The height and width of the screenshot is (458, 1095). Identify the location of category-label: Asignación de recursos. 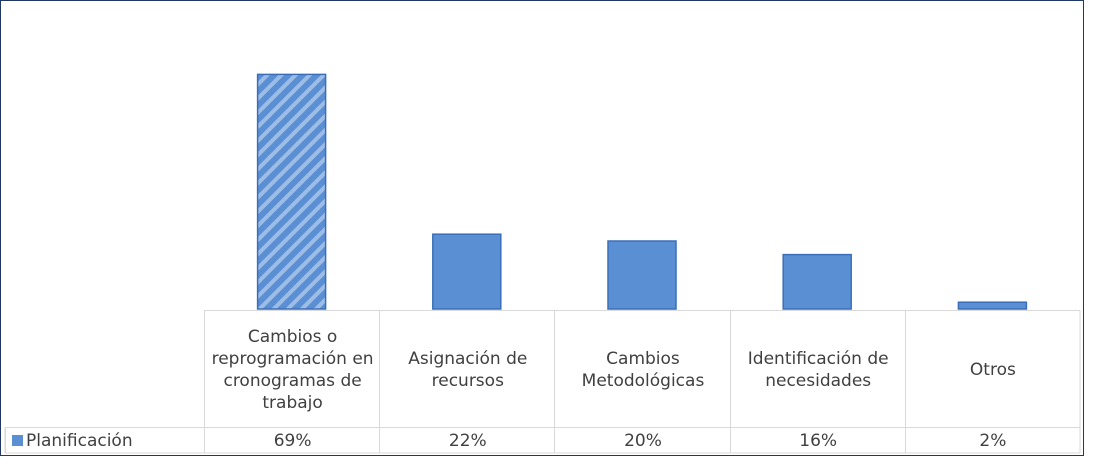
(467, 369).